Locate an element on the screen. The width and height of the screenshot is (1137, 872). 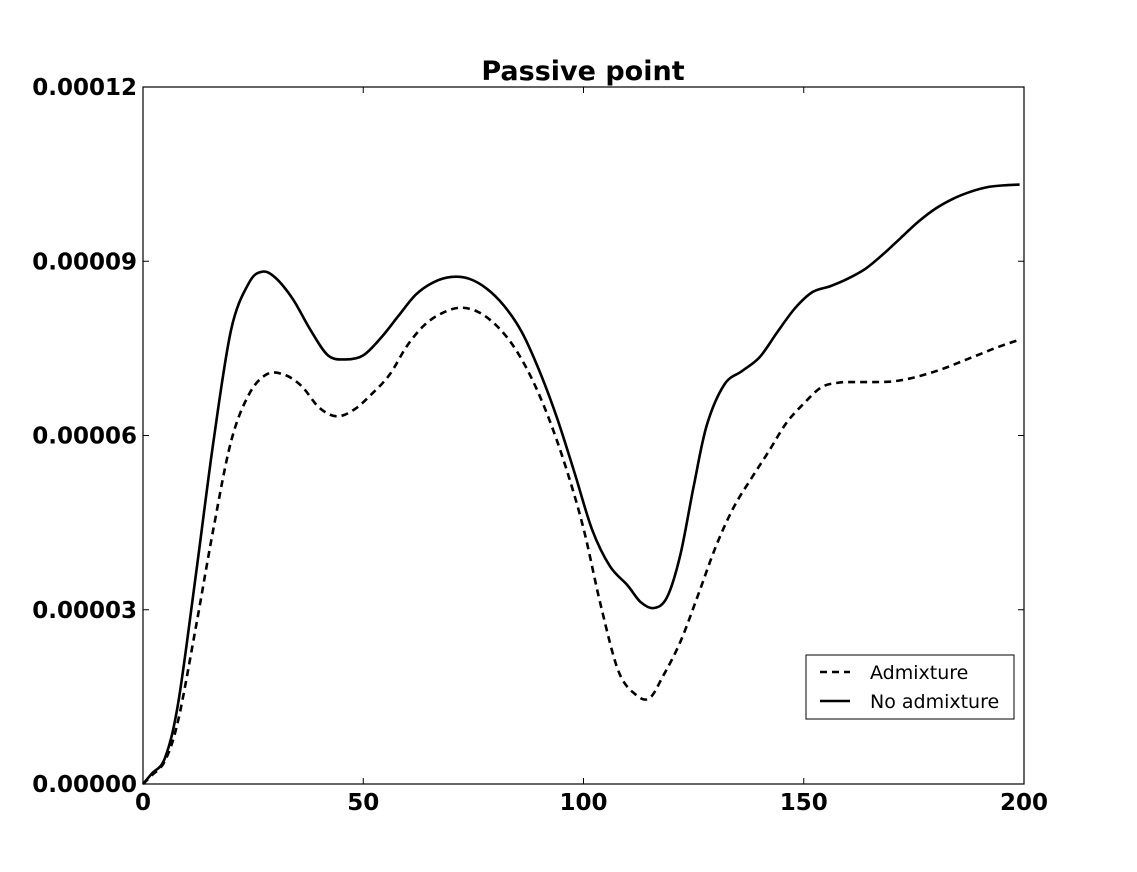
y-tick-label: 0.00000 is located at coordinates (84, 785).